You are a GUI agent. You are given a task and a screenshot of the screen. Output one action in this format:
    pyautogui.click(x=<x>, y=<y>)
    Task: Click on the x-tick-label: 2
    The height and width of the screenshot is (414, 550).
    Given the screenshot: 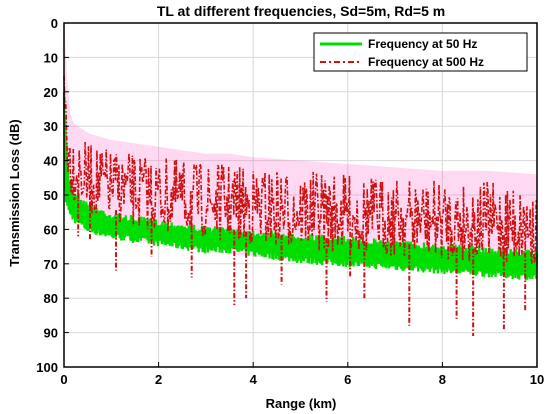 What is the action you would take?
    pyautogui.click(x=158, y=379)
    